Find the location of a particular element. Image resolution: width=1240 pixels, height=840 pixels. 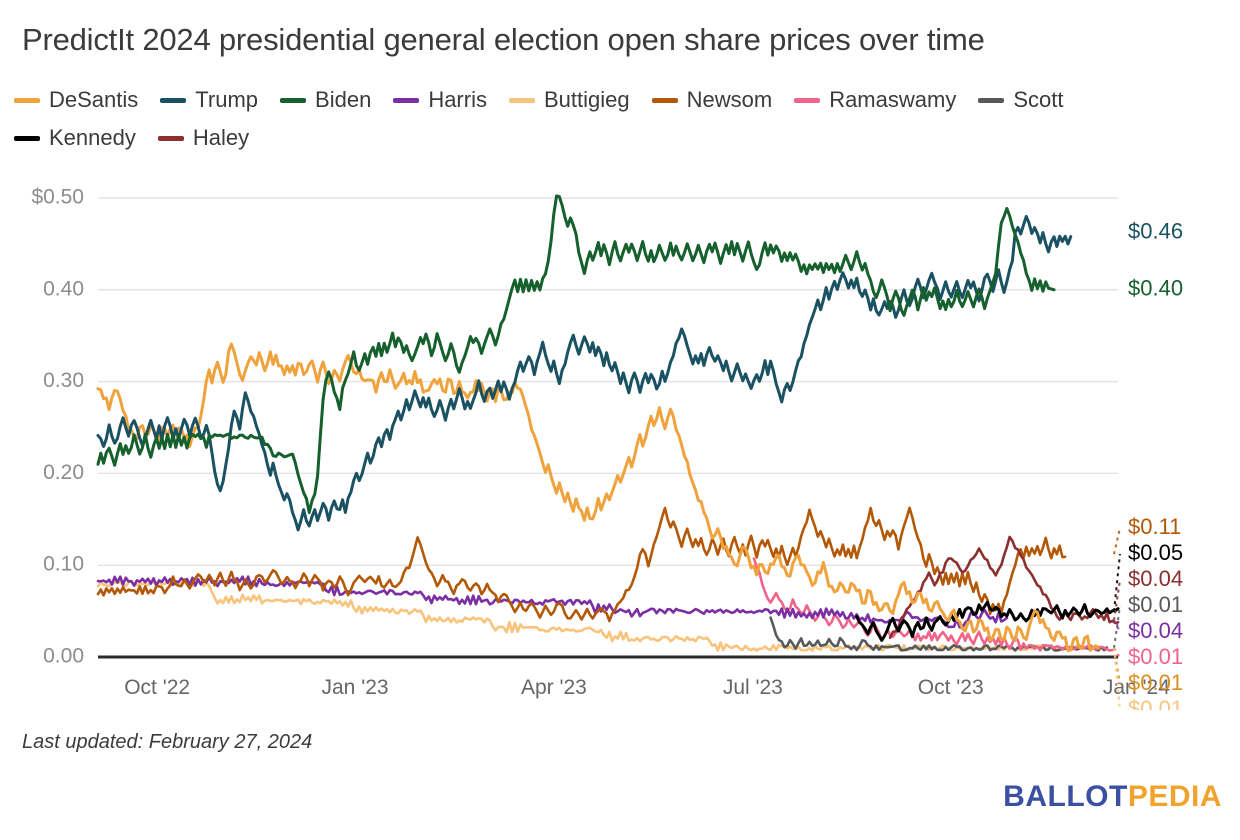

series-line-haley is located at coordinates (1004, 587).